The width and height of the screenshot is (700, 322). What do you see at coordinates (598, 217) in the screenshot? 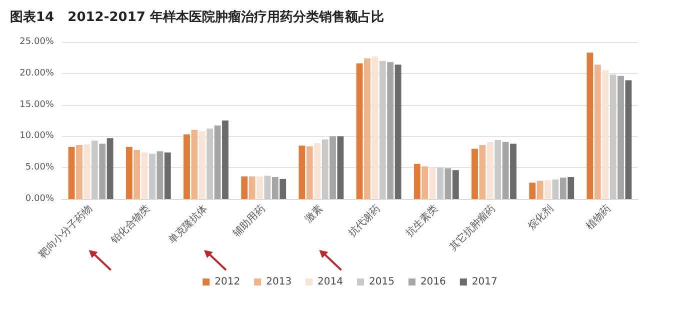
I see `x-tick-label: 植物药` at bounding box center [598, 217].